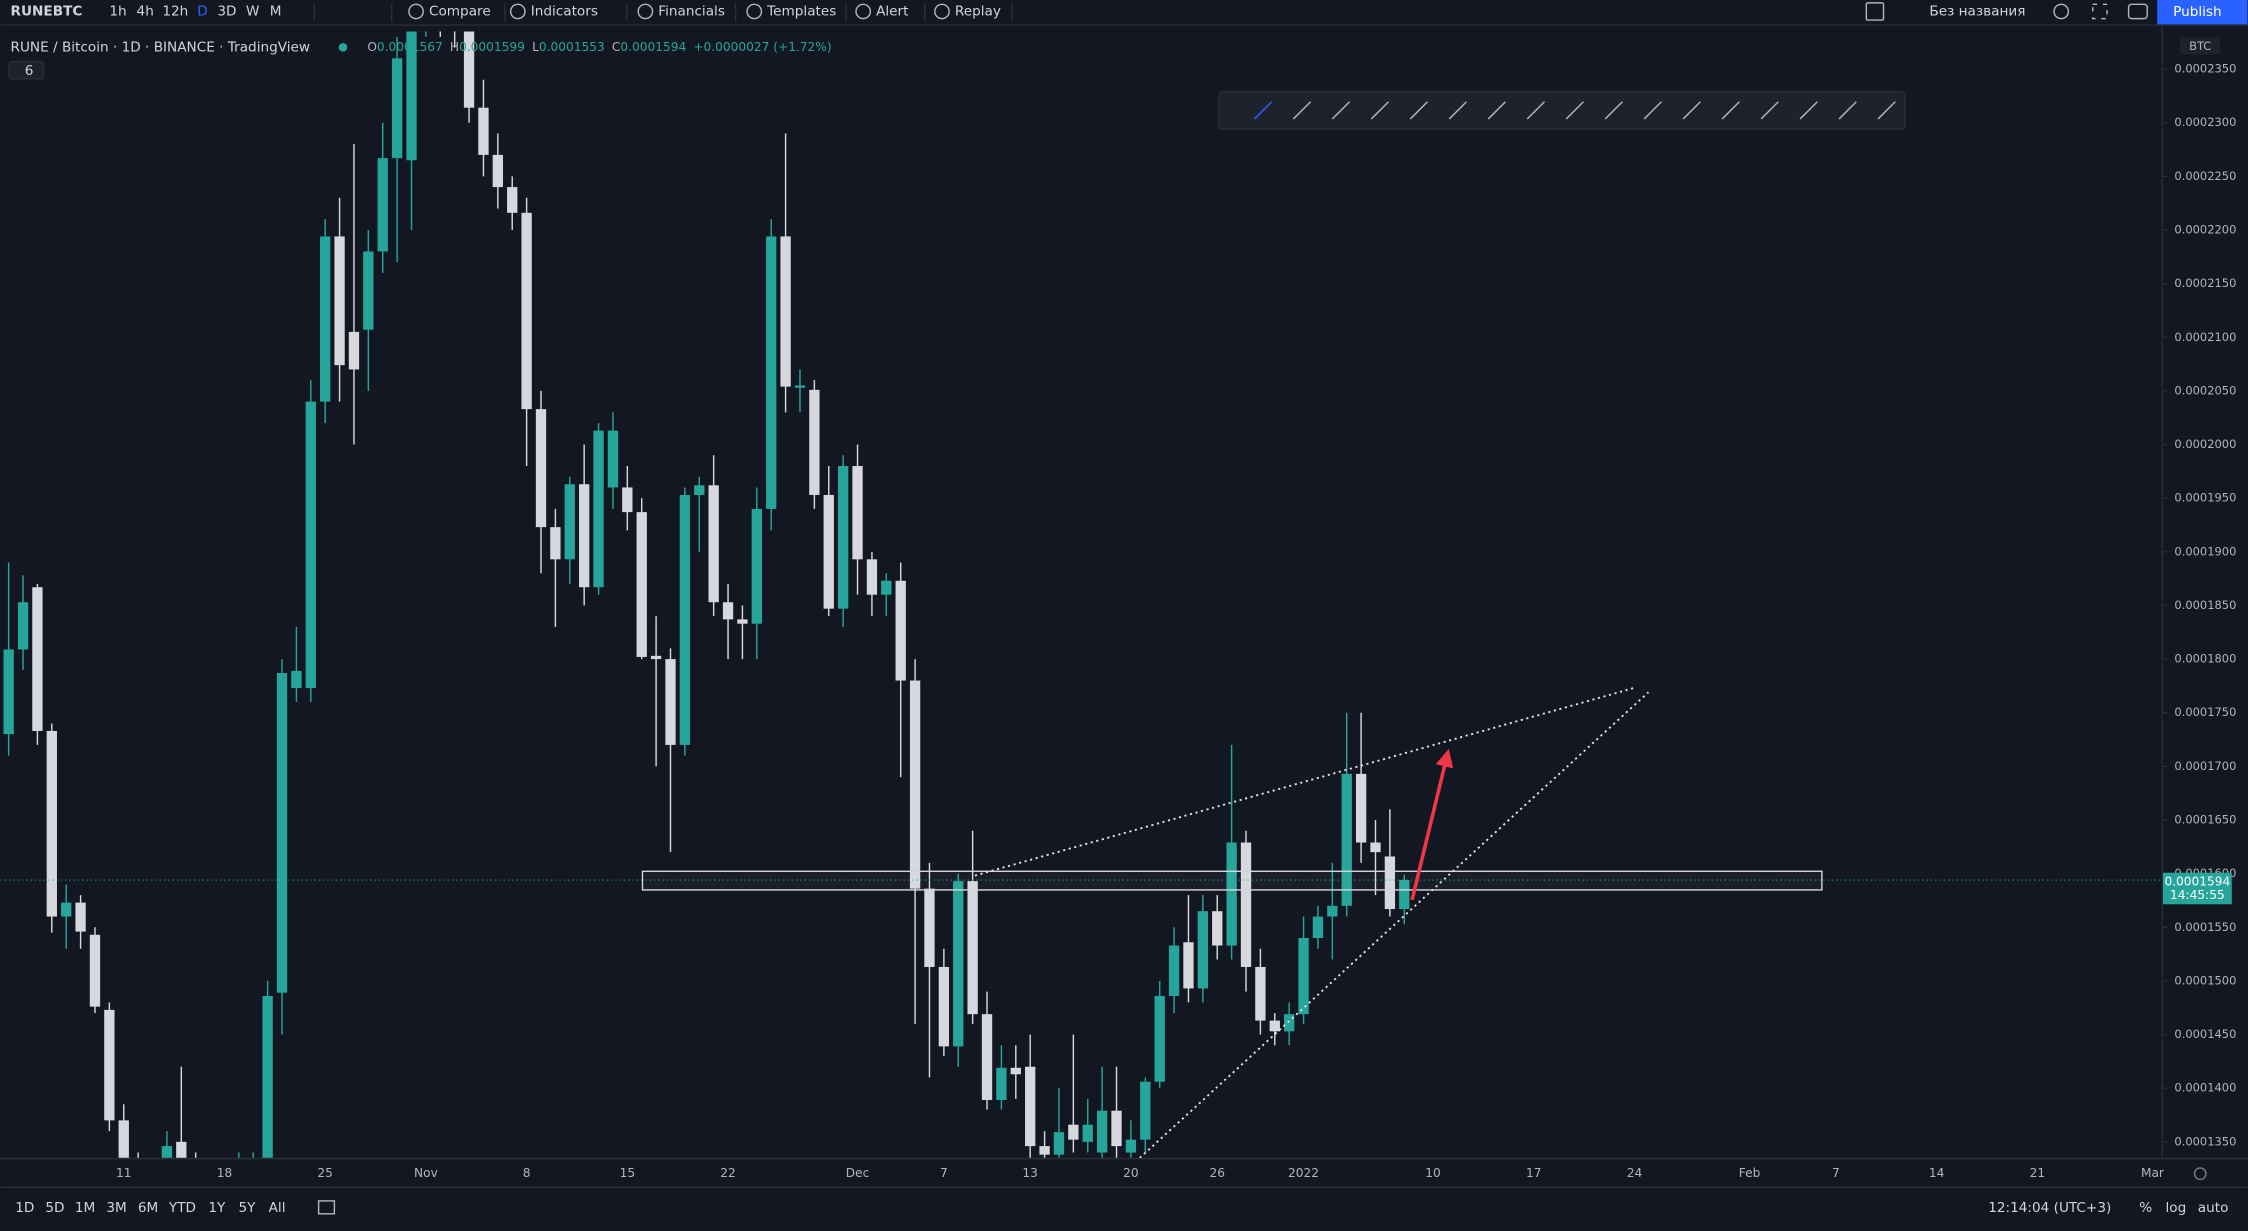 Image resolution: width=2248 pixels, height=1231 pixels. I want to click on percent-toggle: %, so click(2145, 1208).